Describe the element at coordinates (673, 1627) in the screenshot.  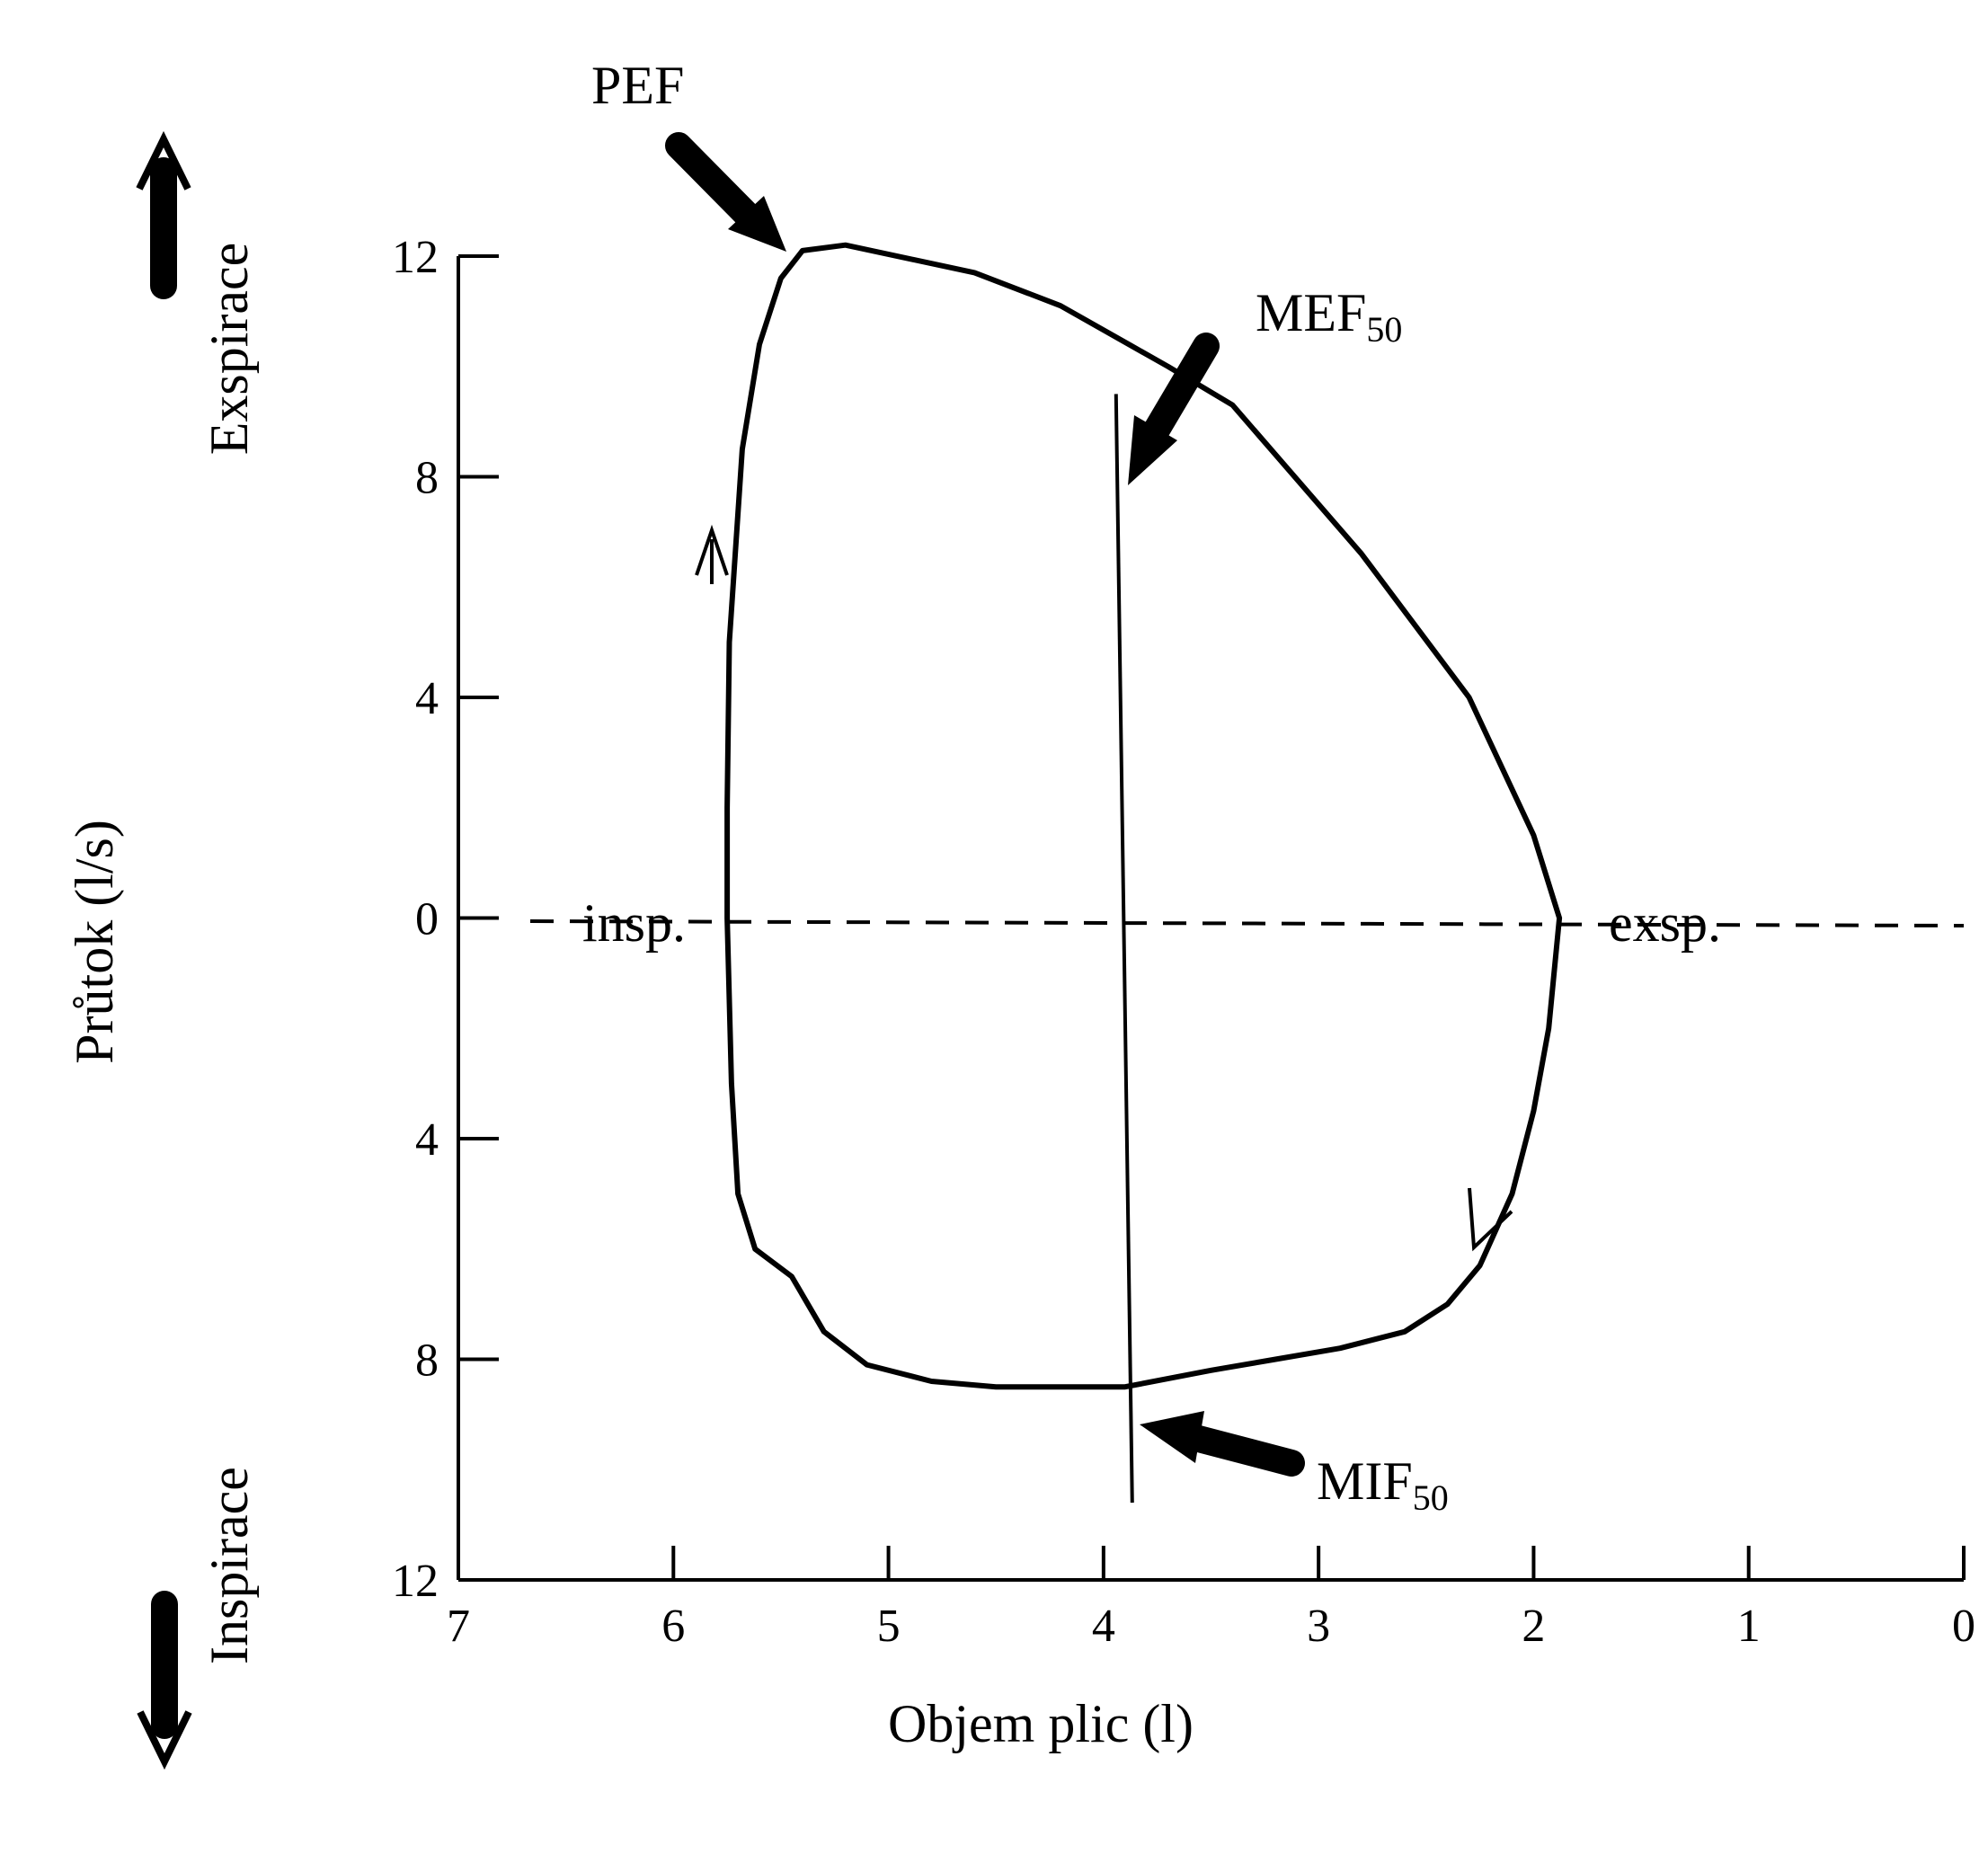
I see `x-tick-label: 6` at that location.